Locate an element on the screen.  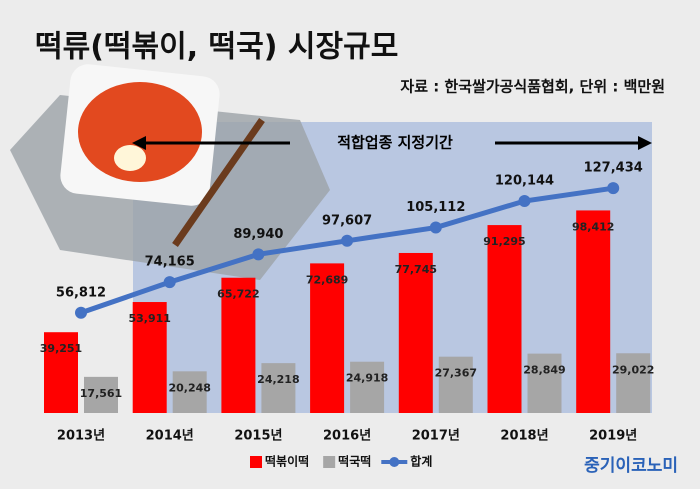
bar-label: 17,561 is located at coordinates (101, 393).